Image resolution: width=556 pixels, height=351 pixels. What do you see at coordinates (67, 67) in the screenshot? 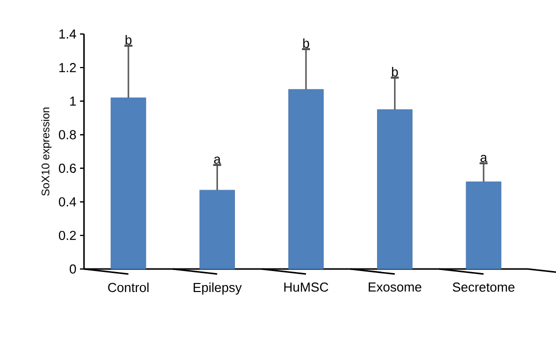
I see `y-tick-label: 1.2` at bounding box center [67, 67].